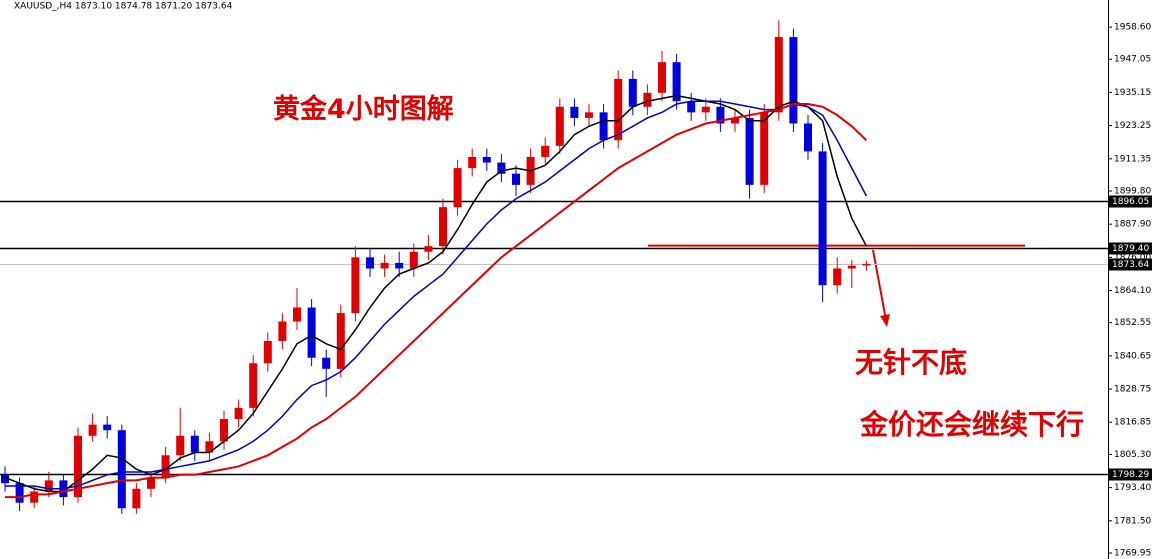  I want to click on y-tick-label: 1935.15, so click(1132, 93).